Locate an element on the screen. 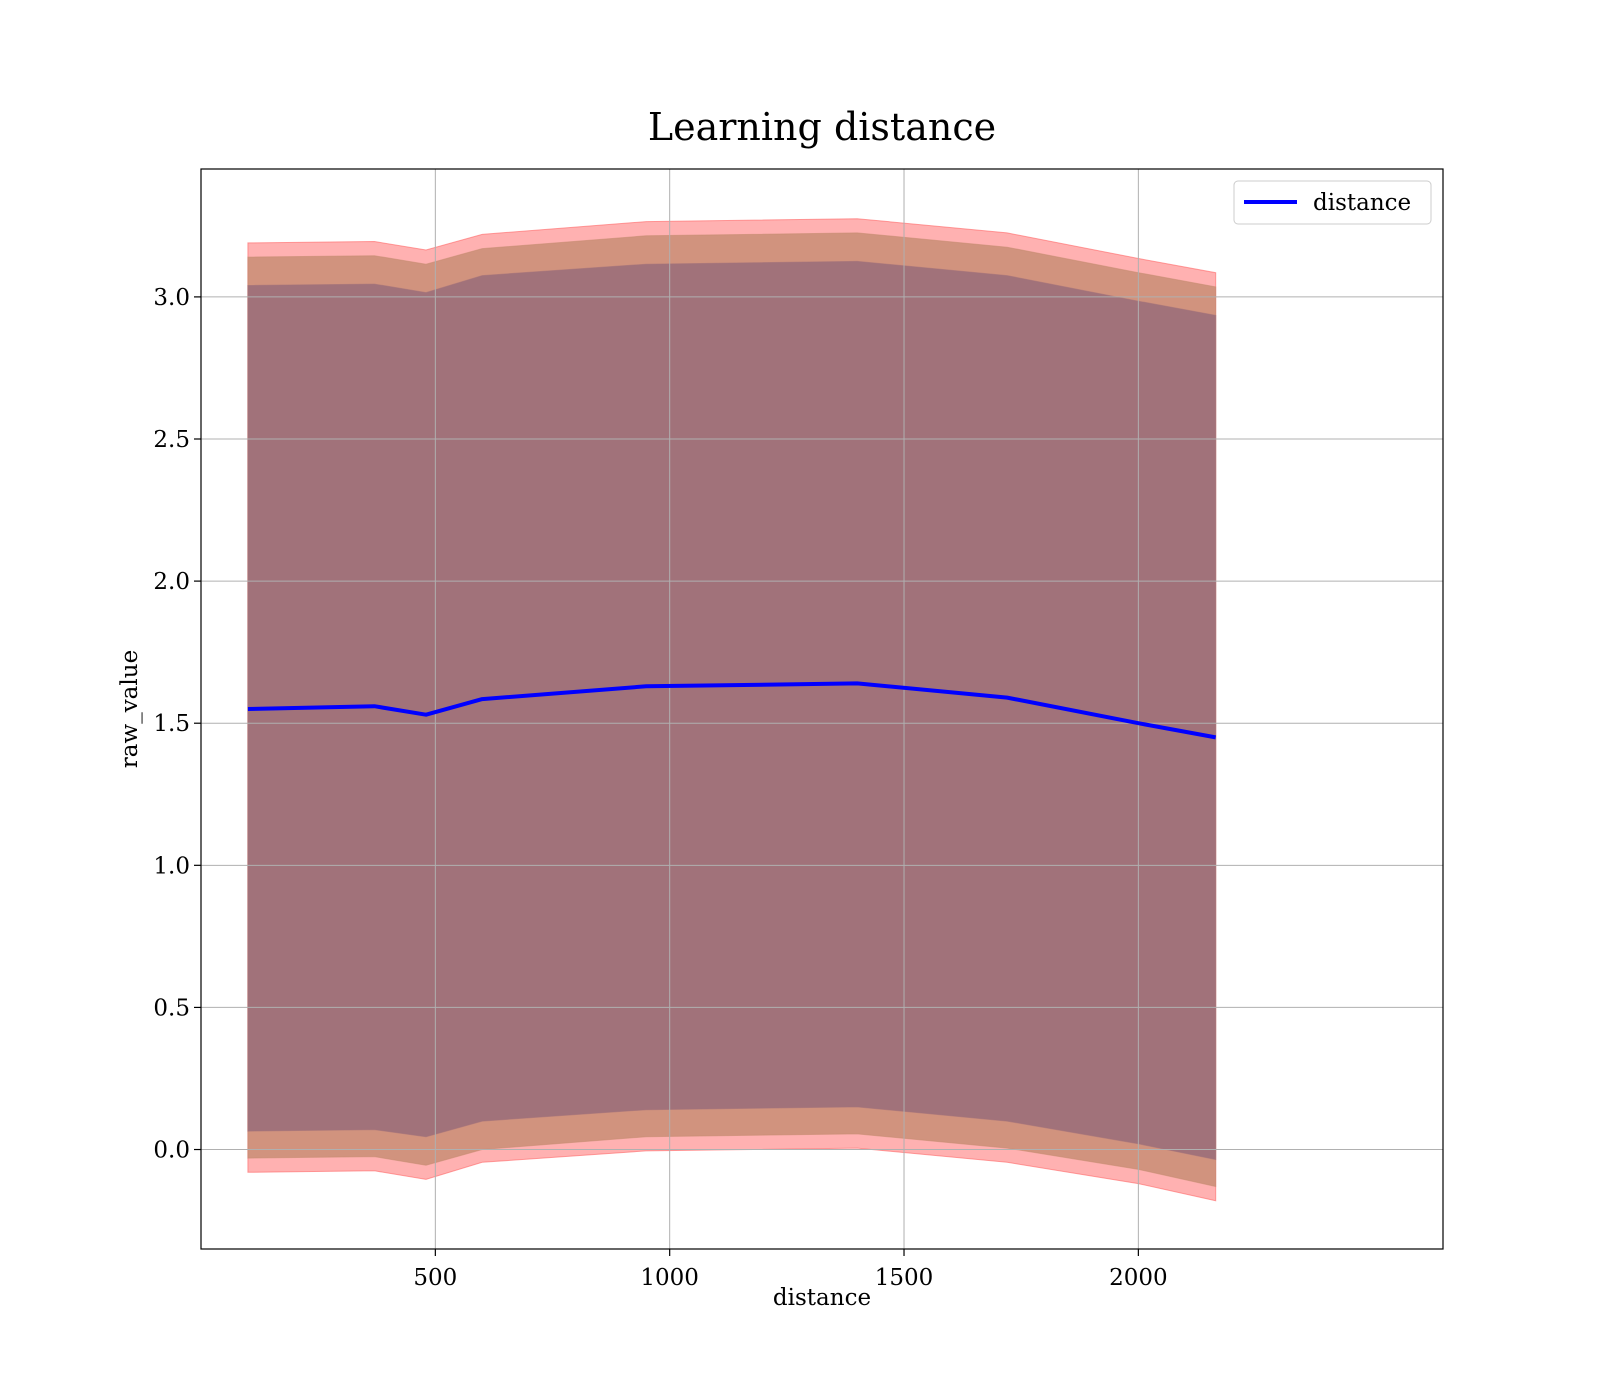 This screenshot has width=1600, height=1400. chart-title: Learning distance is located at coordinates (822, 127).